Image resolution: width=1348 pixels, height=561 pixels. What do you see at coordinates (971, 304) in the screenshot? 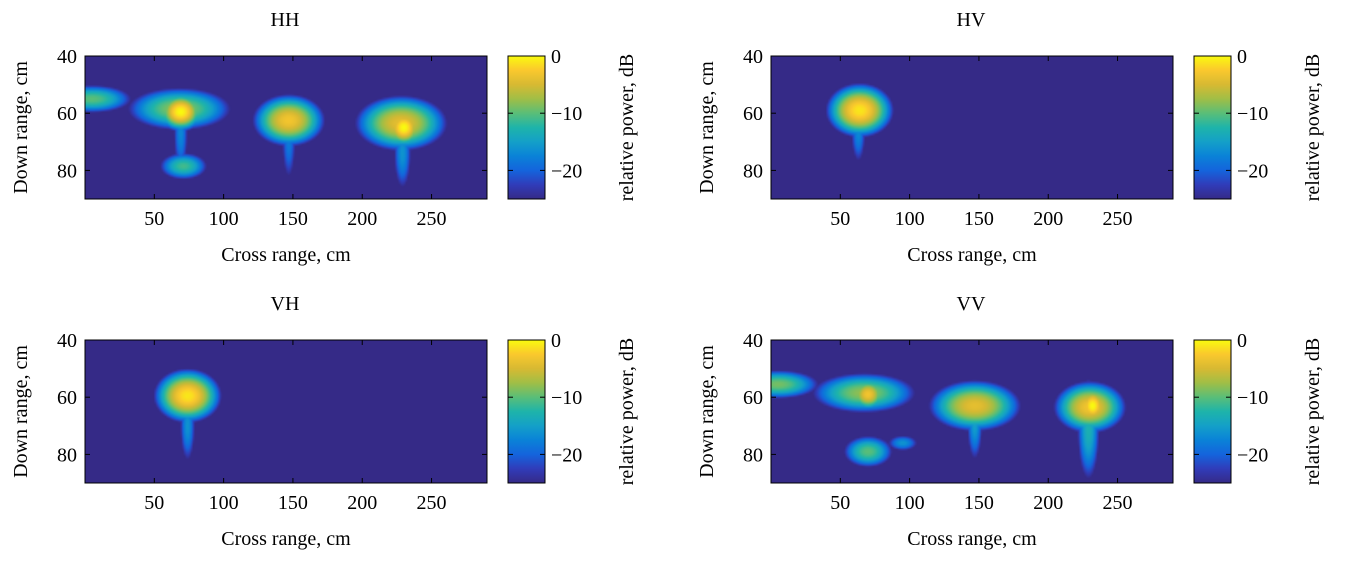
I see `chart-title: VV` at bounding box center [971, 304].